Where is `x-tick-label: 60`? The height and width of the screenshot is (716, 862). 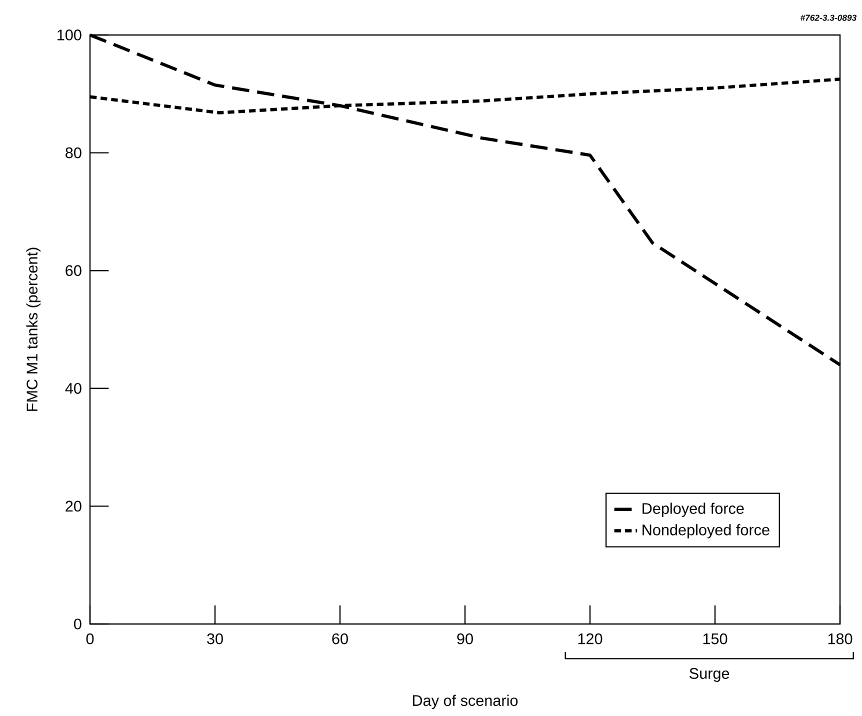
x-tick-label: 60 is located at coordinates (340, 638).